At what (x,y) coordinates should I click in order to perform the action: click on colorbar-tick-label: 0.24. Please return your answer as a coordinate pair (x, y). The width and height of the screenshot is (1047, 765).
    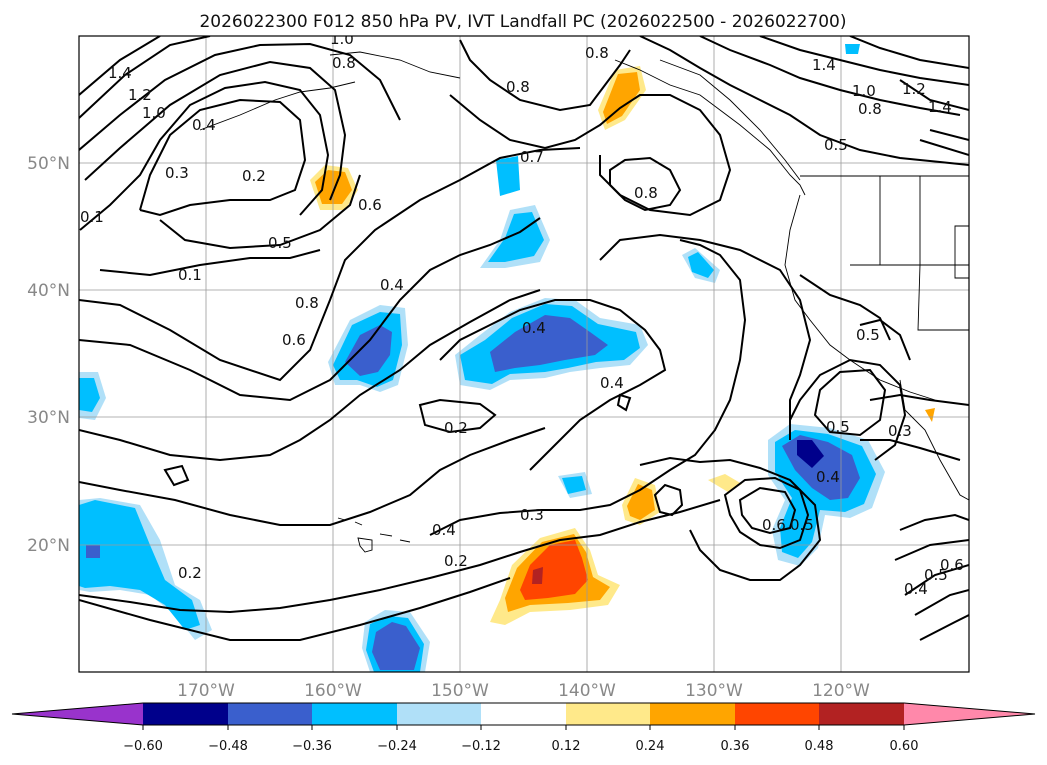
    Looking at the image, I should click on (650, 746).